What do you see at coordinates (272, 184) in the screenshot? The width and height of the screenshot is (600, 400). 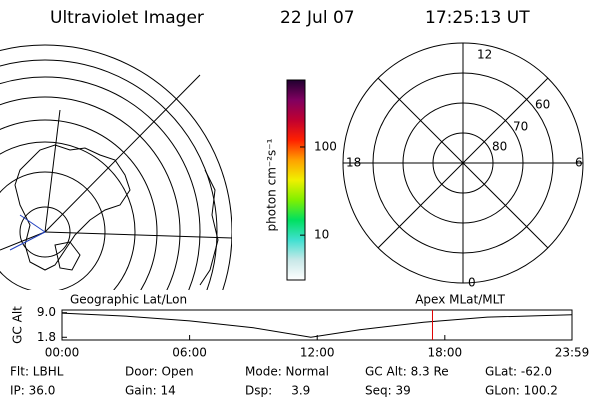 I see `colorbar-label: photon cm⁻²s⁻¹` at bounding box center [272, 184].